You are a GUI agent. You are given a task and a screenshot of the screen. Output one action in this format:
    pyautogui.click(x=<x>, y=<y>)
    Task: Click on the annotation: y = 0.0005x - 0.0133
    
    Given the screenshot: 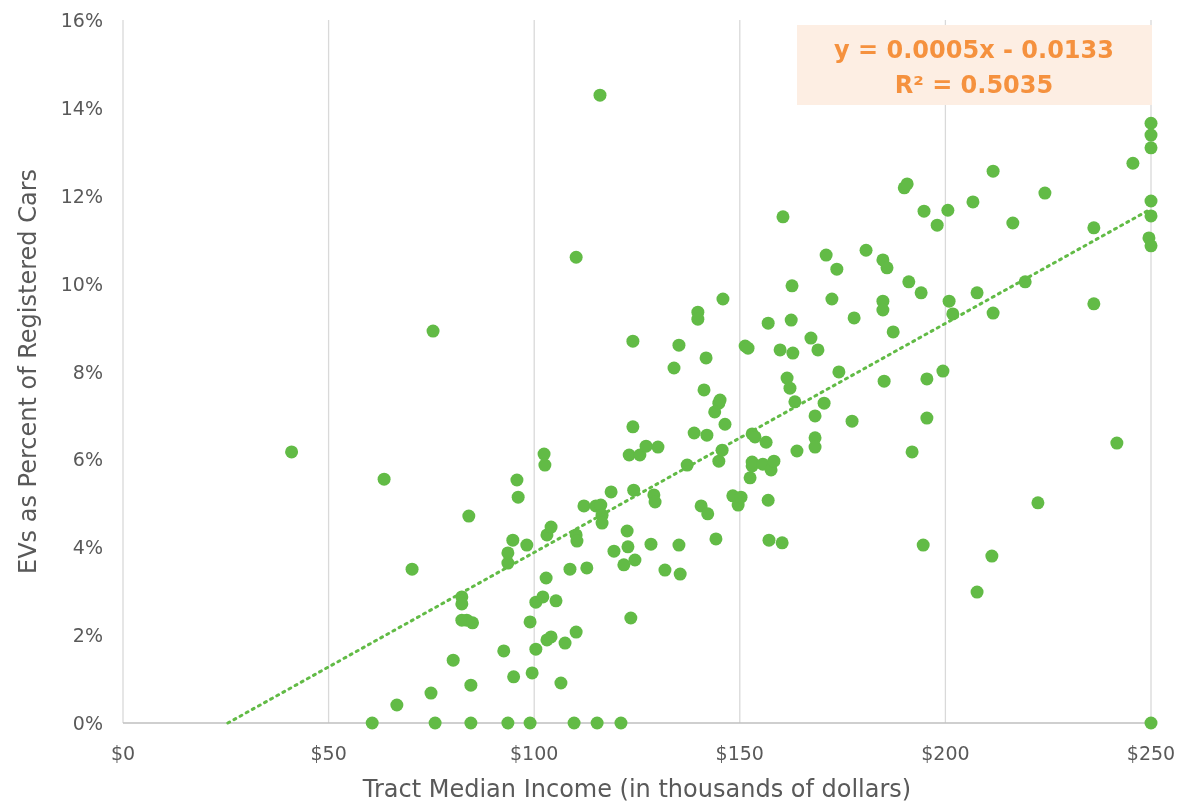 What is the action you would take?
    pyautogui.click(x=974, y=50)
    